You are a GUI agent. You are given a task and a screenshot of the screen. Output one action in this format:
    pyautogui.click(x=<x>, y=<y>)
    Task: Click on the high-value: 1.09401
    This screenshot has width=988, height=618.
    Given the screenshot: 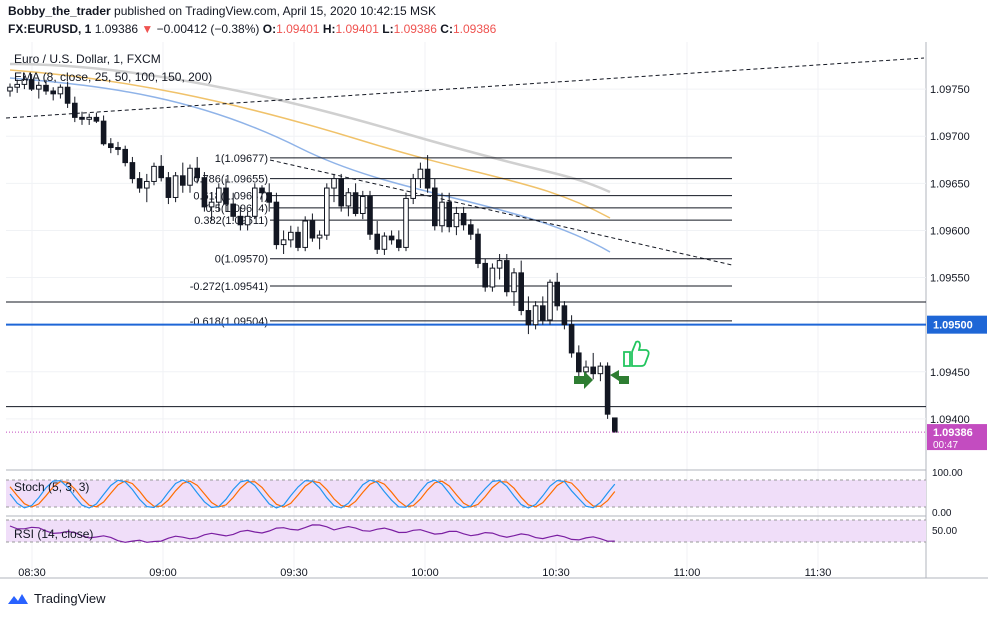 What is the action you would take?
    pyautogui.click(x=357, y=29)
    